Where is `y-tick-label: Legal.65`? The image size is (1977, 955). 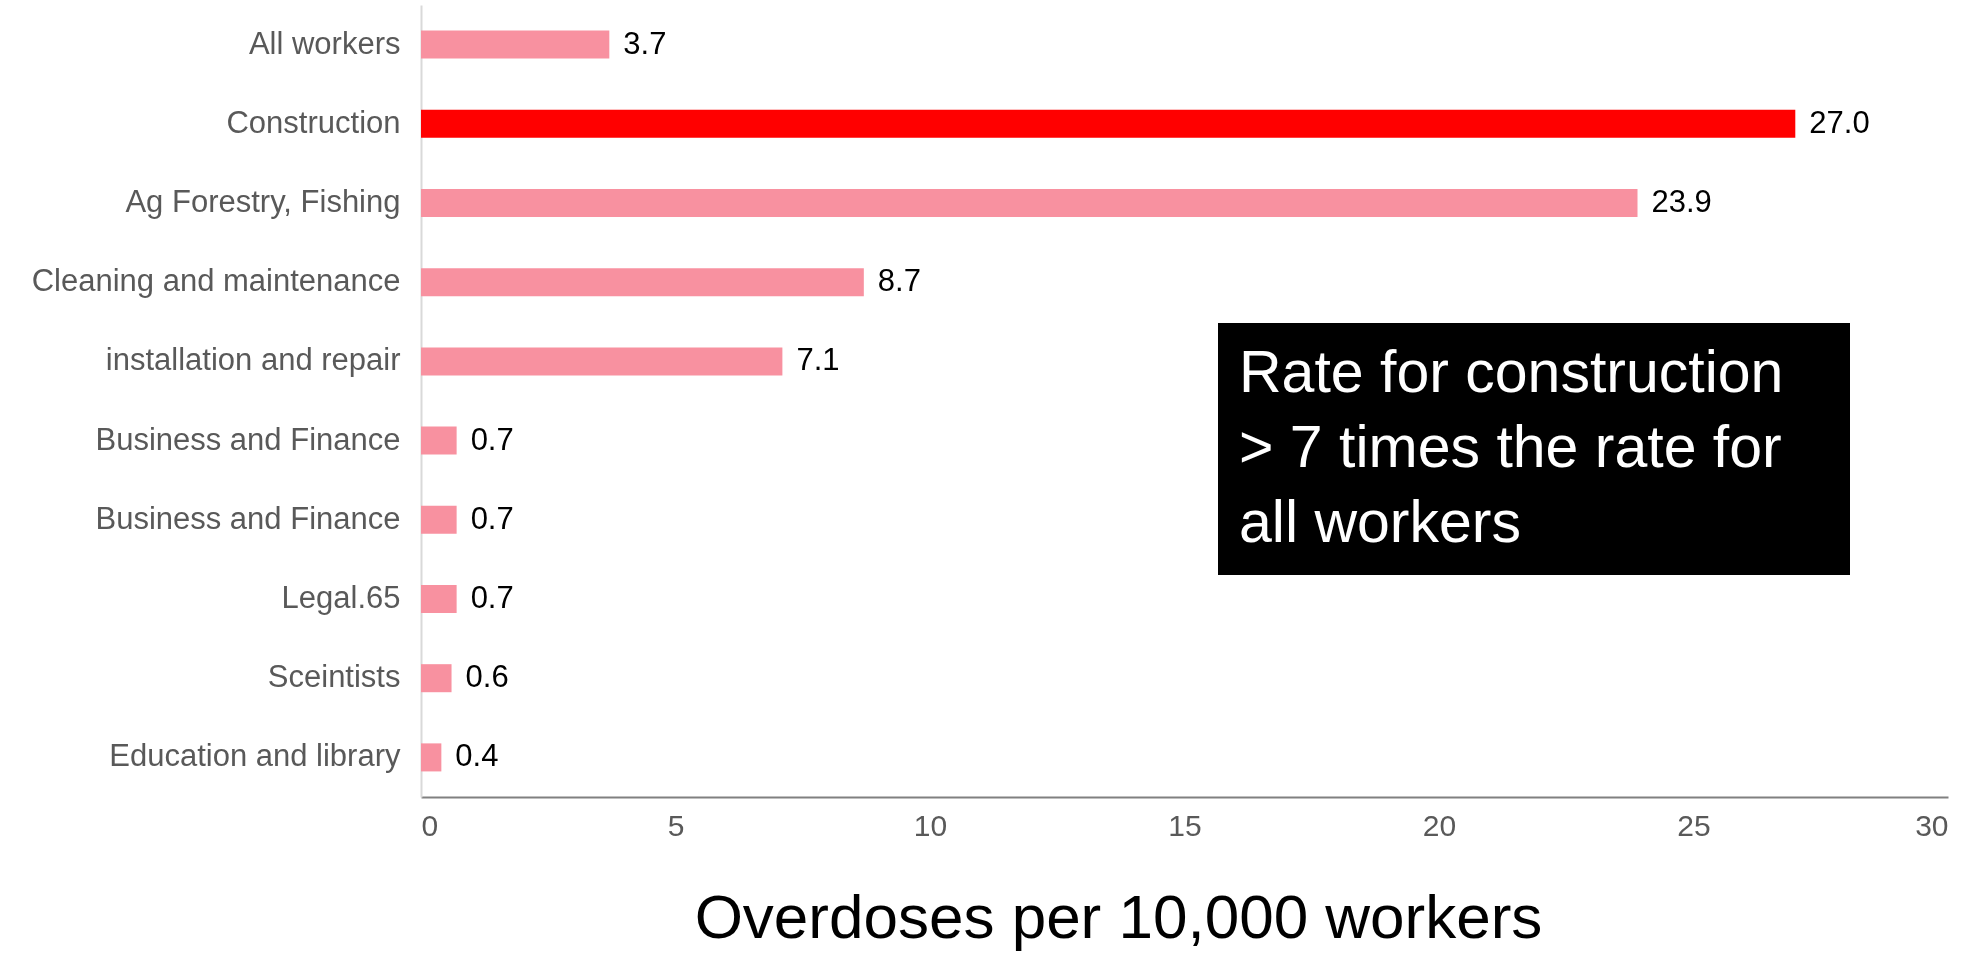 y-tick-label: Legal.65 is located at coordinates (341, 597).